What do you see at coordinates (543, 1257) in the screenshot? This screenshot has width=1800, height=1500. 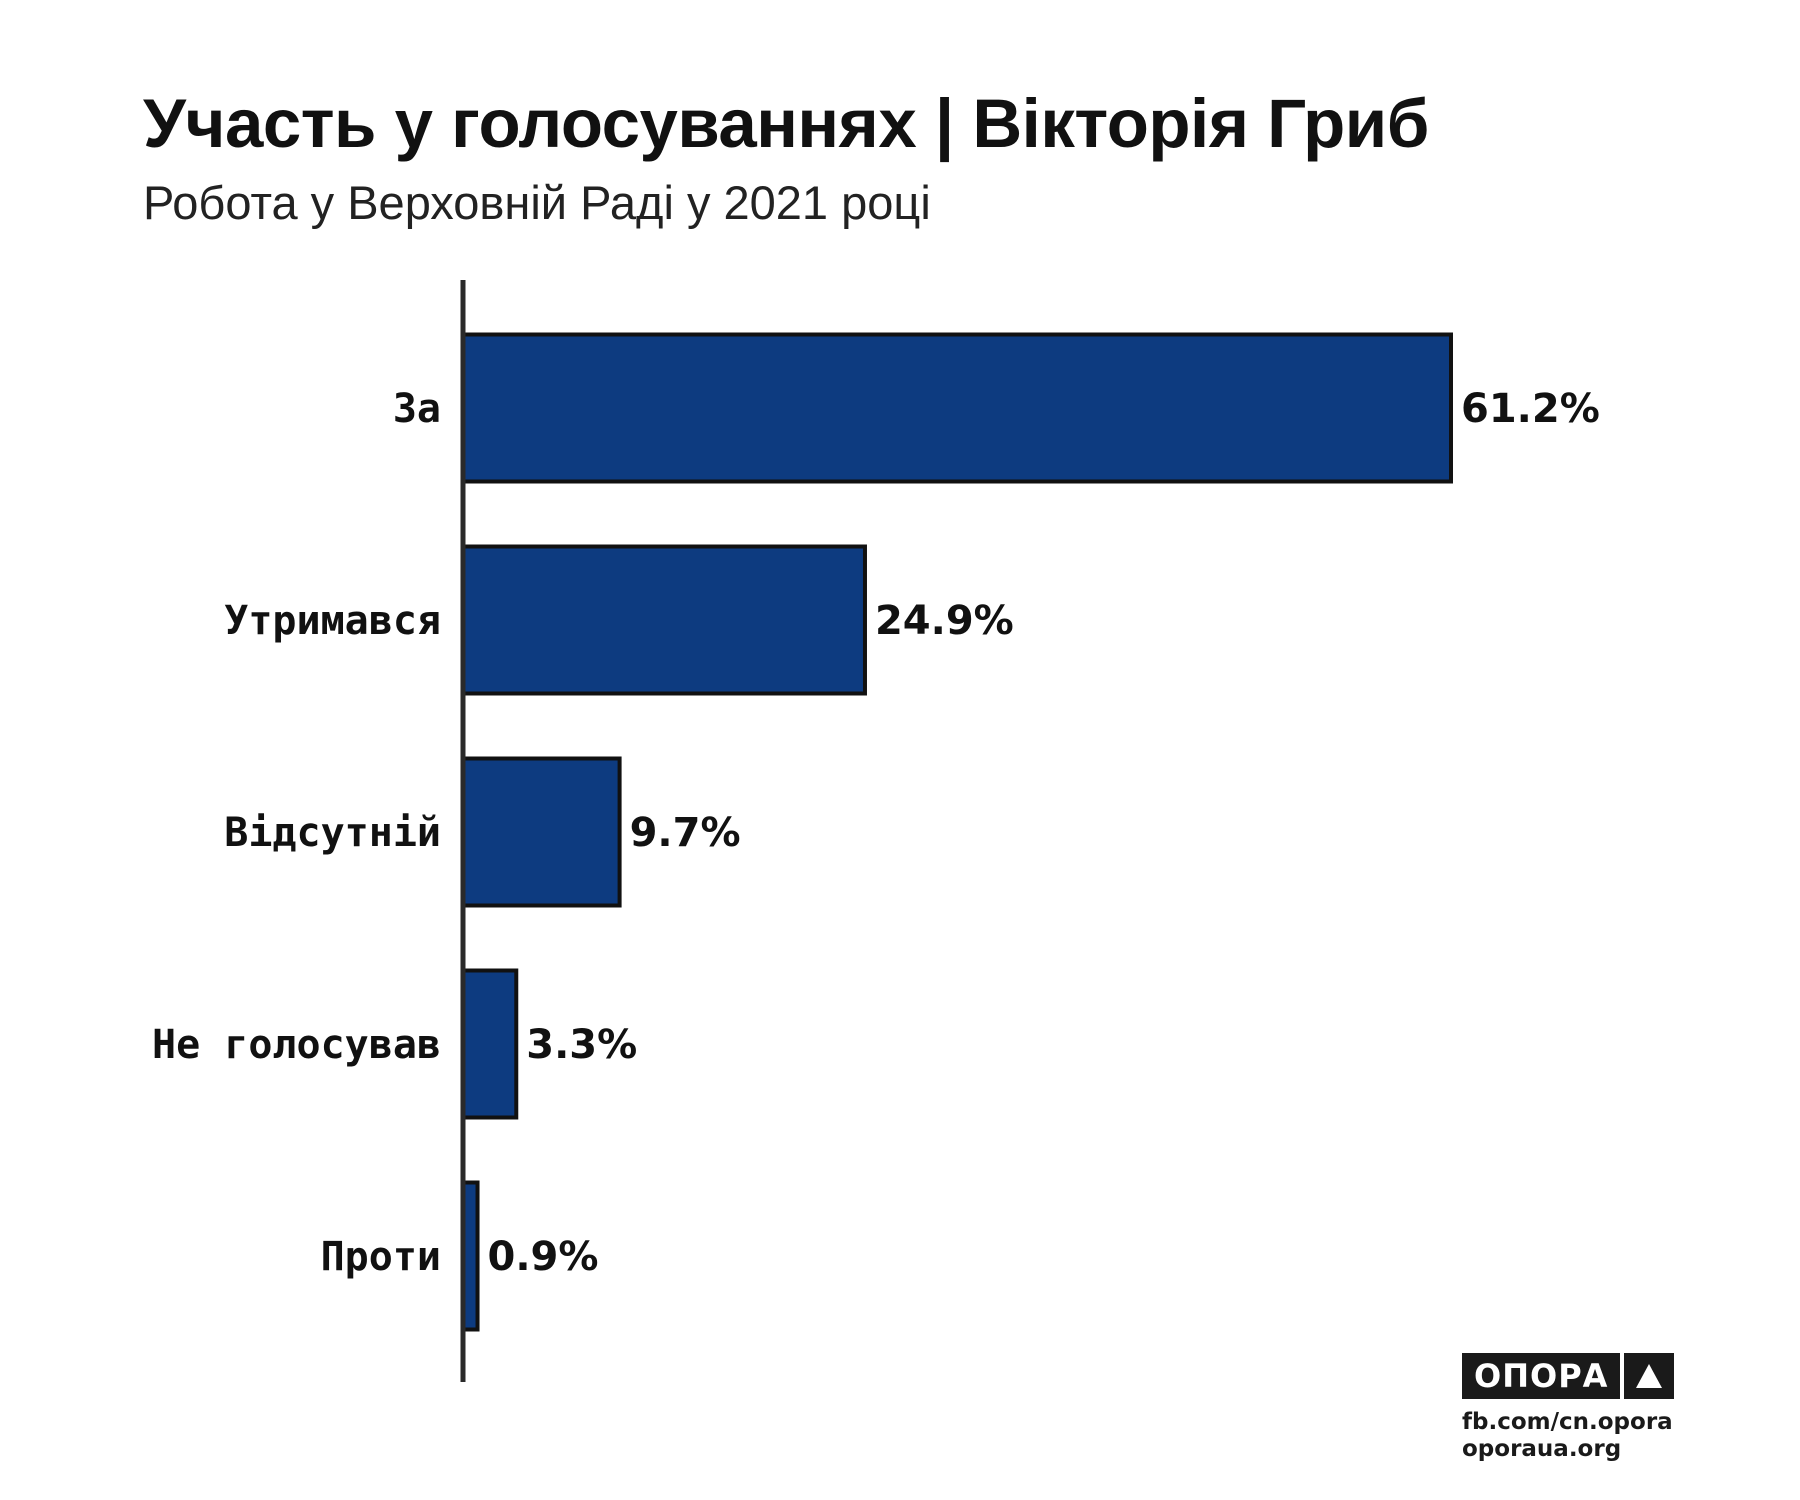 I see `value-label: 0.9%` at bounding box center [543, 1257].